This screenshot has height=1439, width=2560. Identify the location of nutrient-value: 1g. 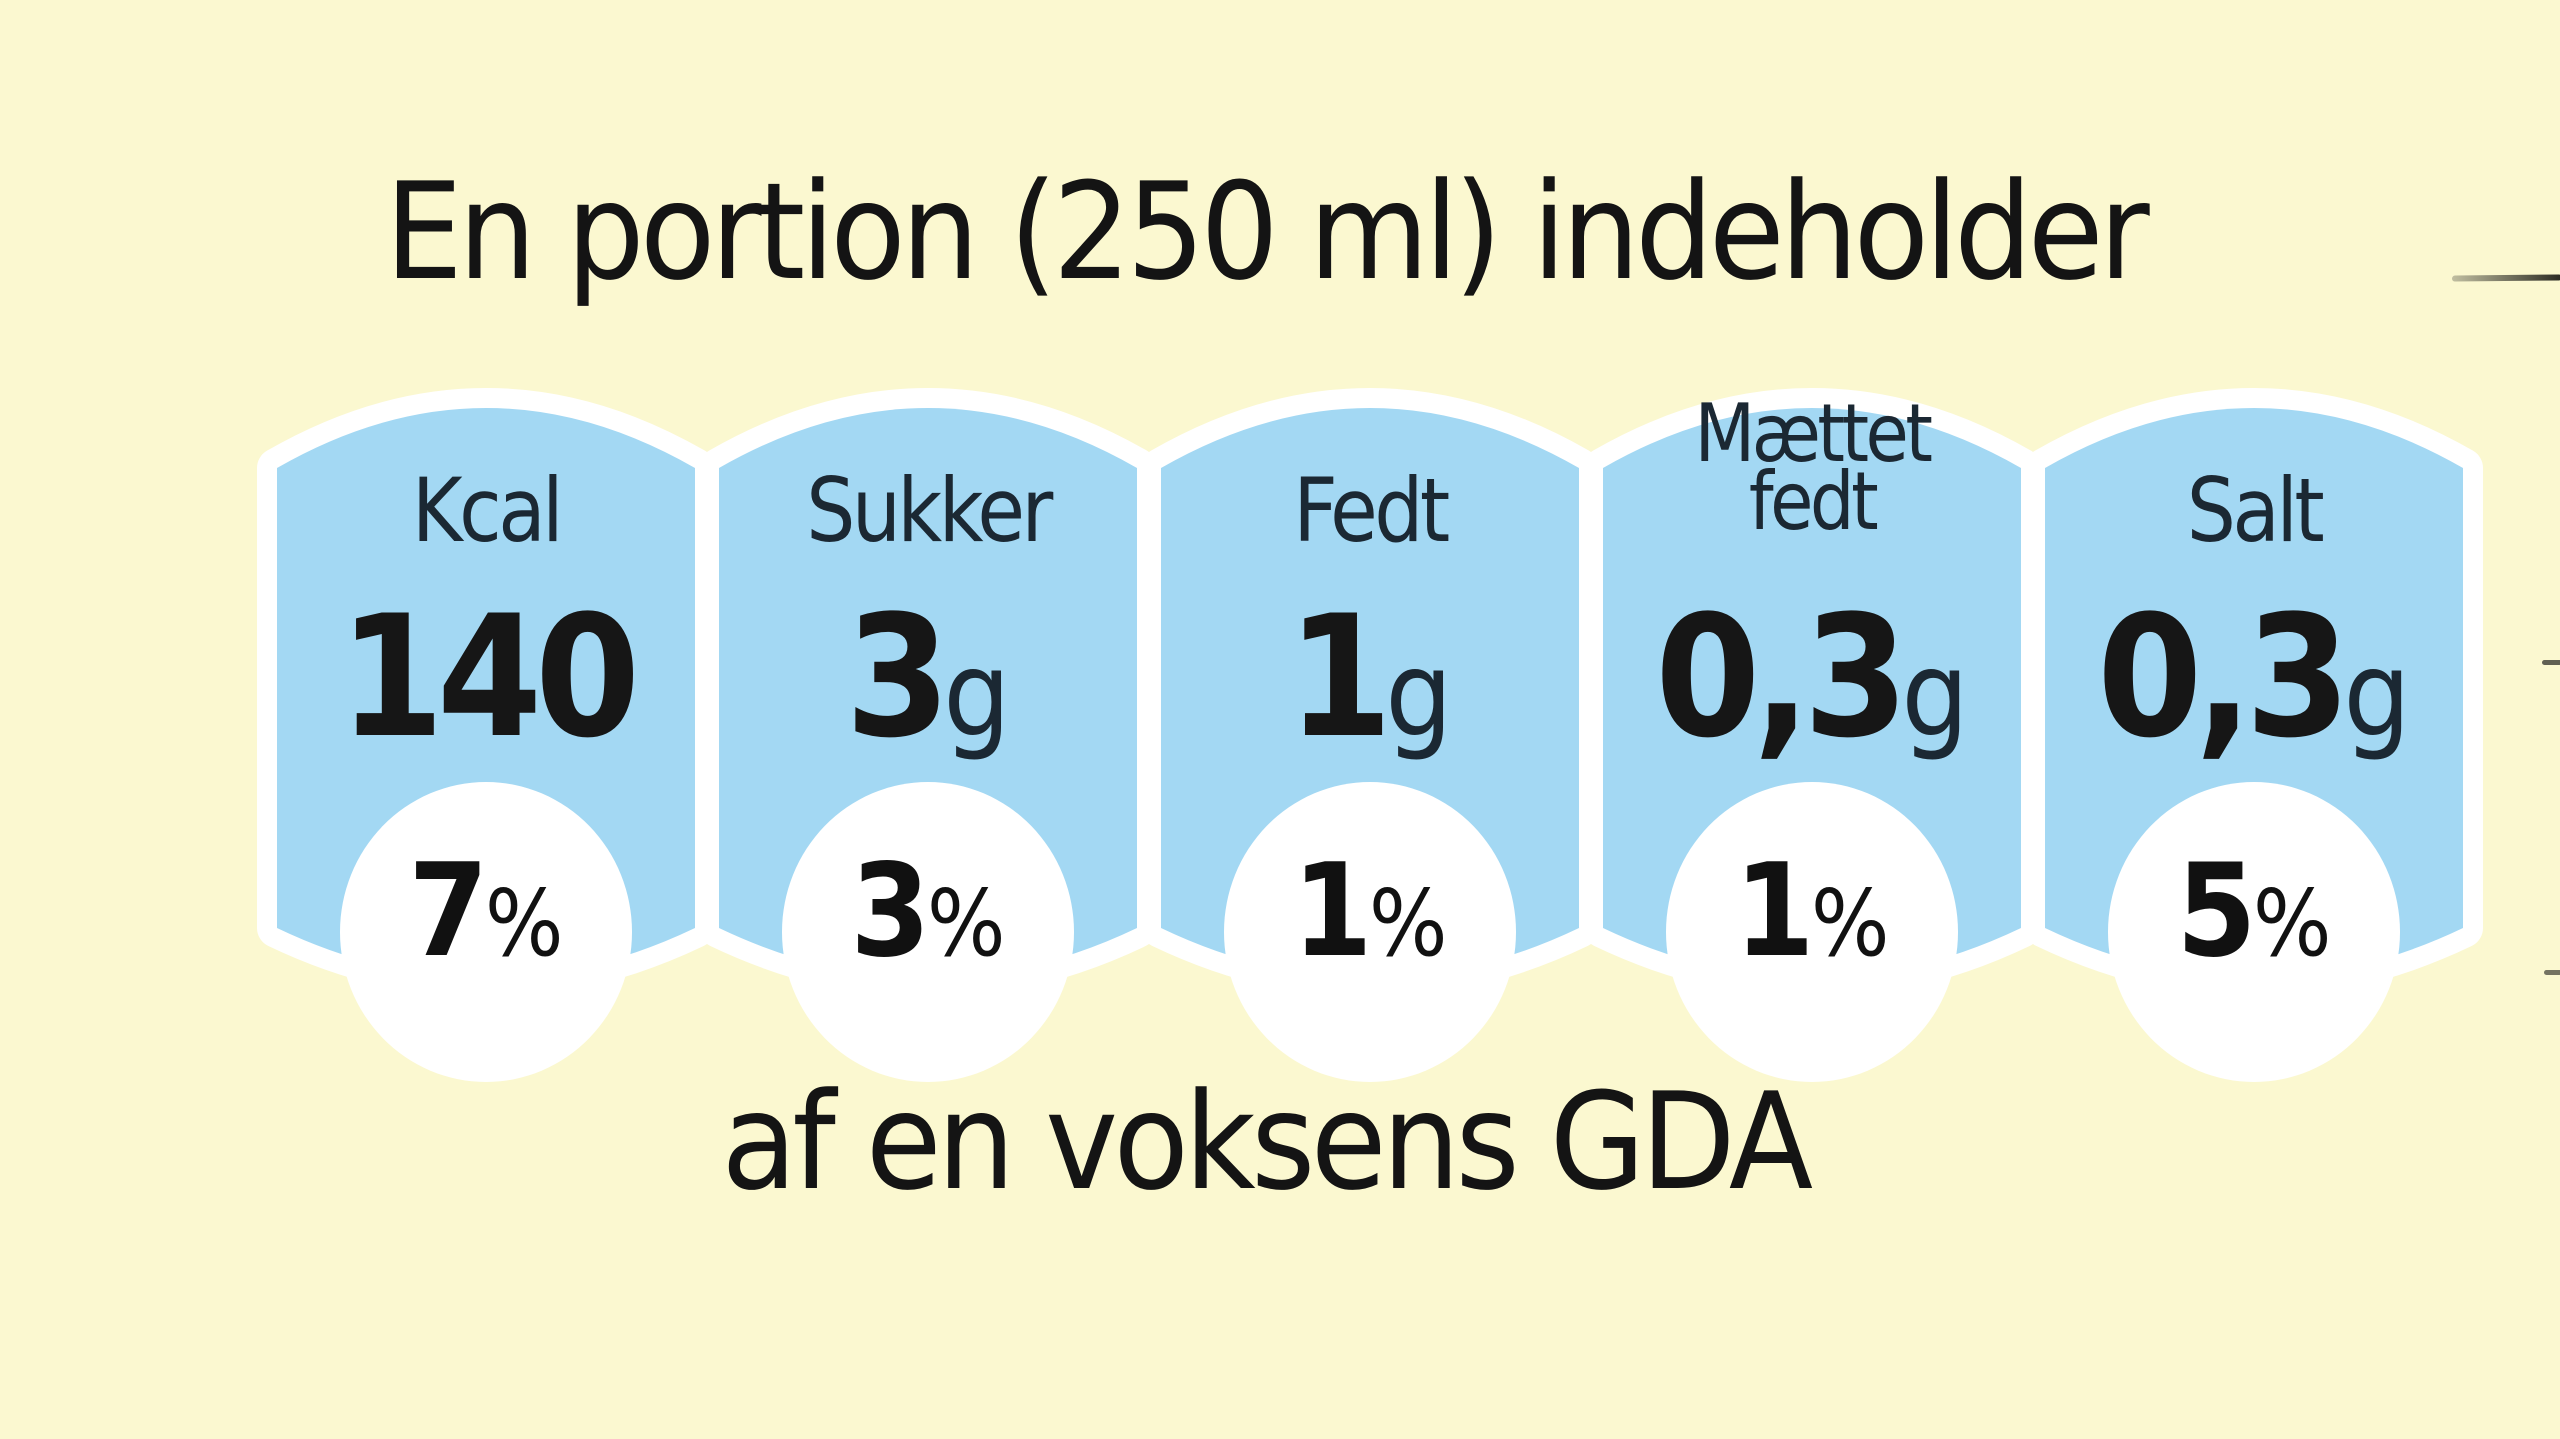
(1370, 685).